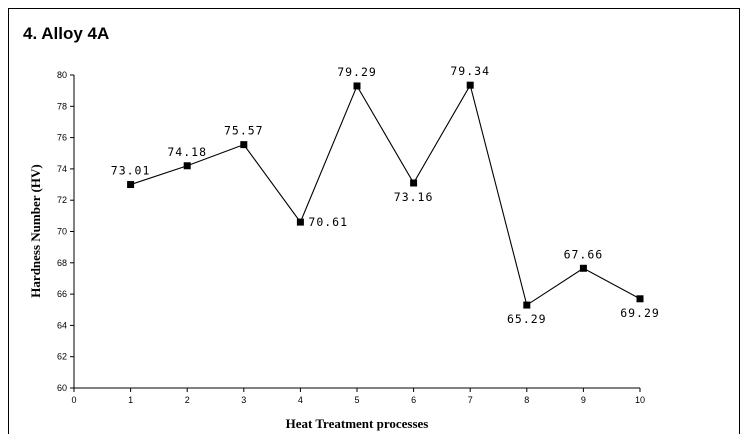 Image resolution: width=745 pixels, height=436 pixels. I want to click on y-tick-label: 70, so click(62, 232).